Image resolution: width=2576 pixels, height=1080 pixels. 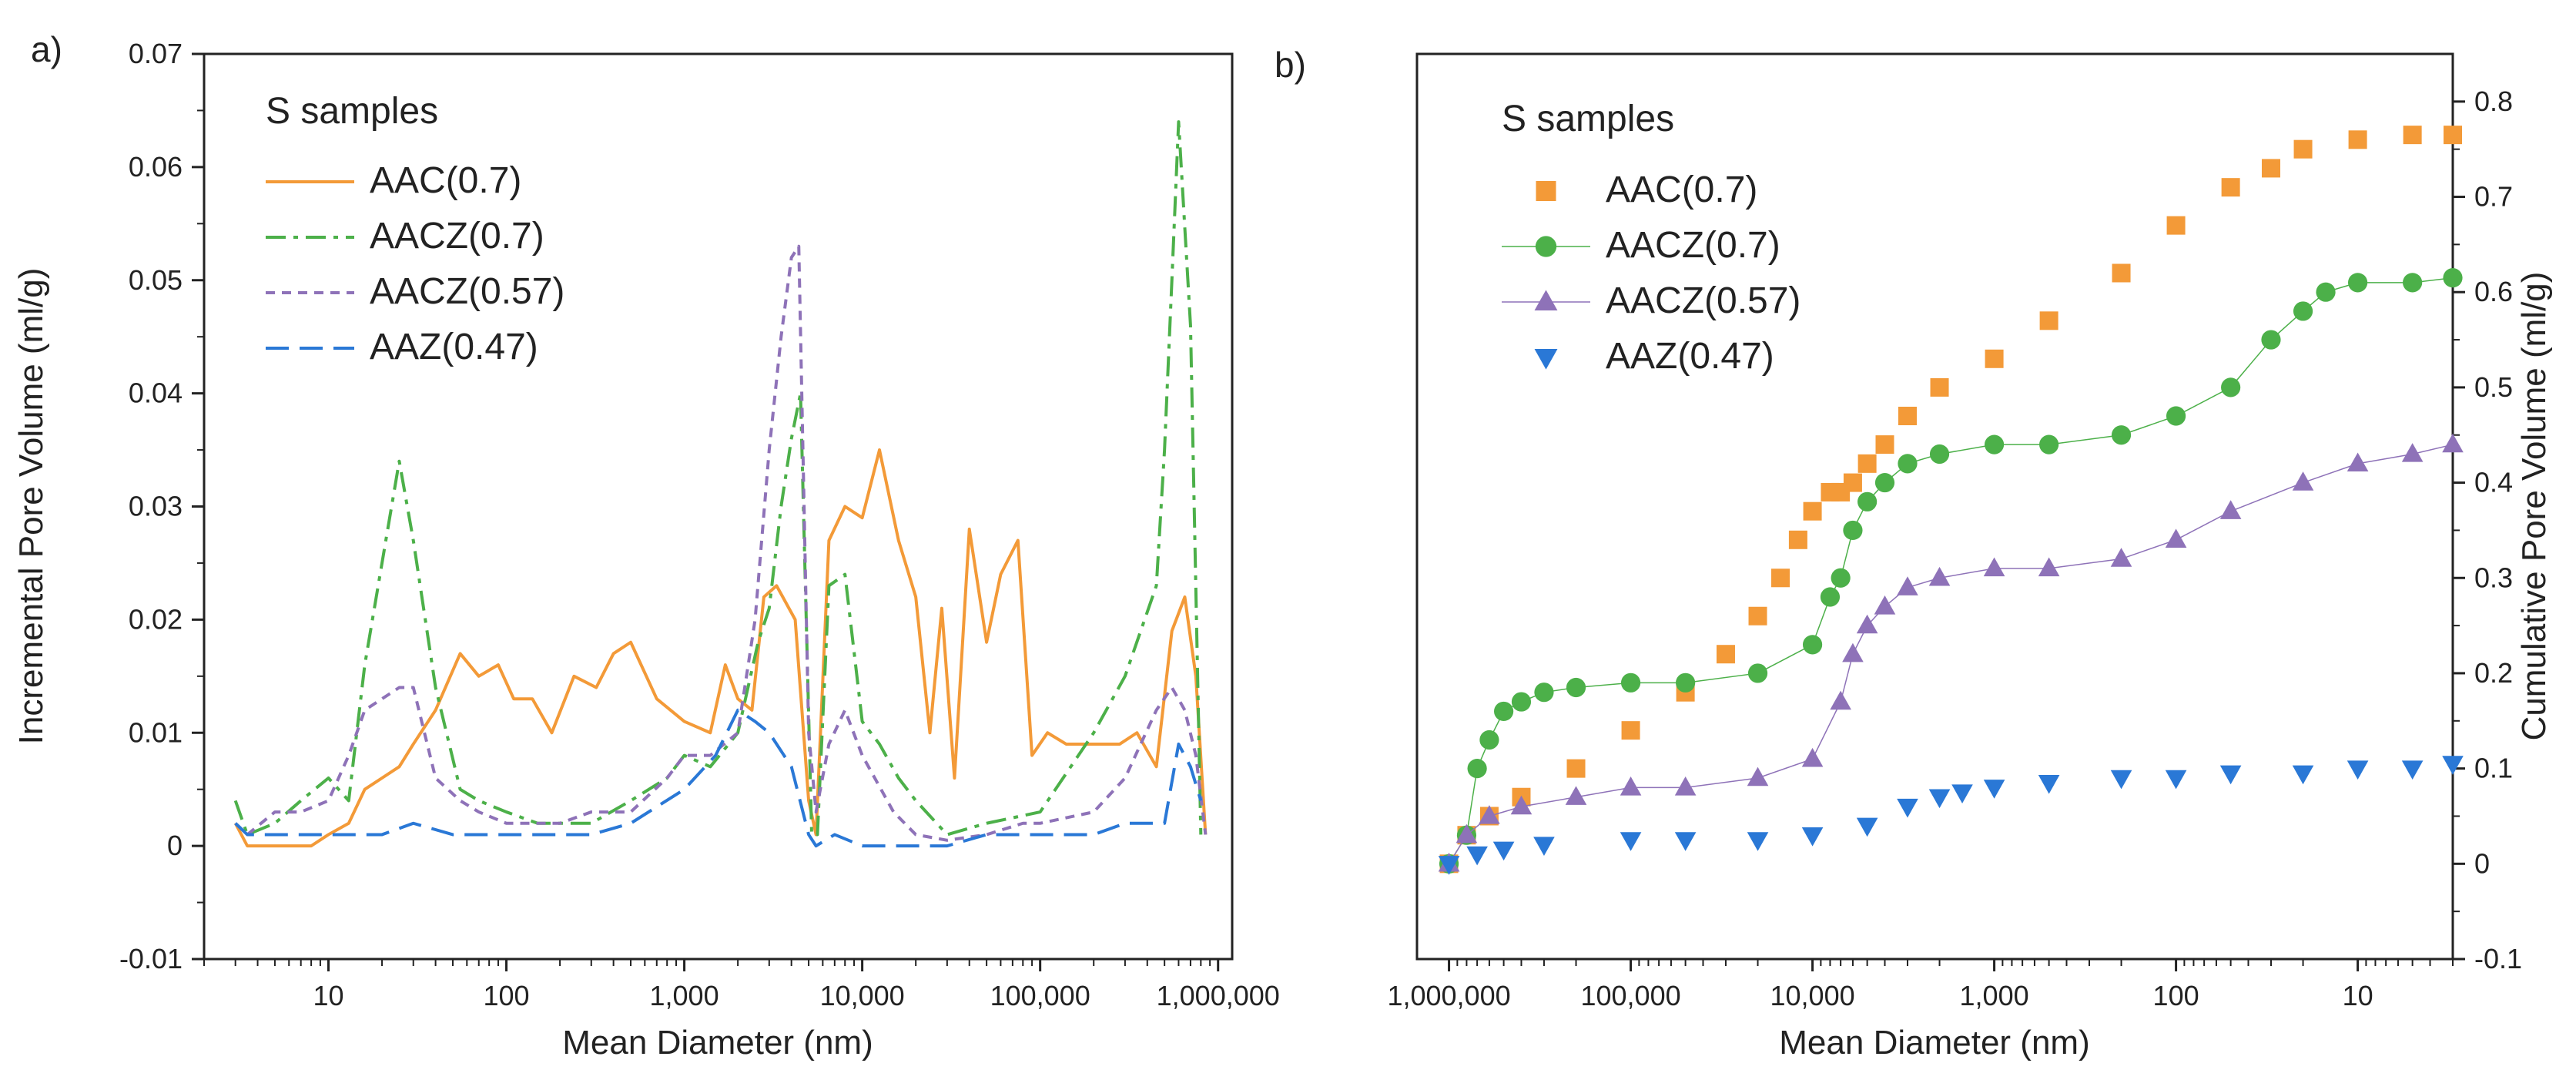 What do you see at coordinates (156, 393) in the screenshot?
I see `y-tick-label: 0.04` at bounding box center [156, 393].